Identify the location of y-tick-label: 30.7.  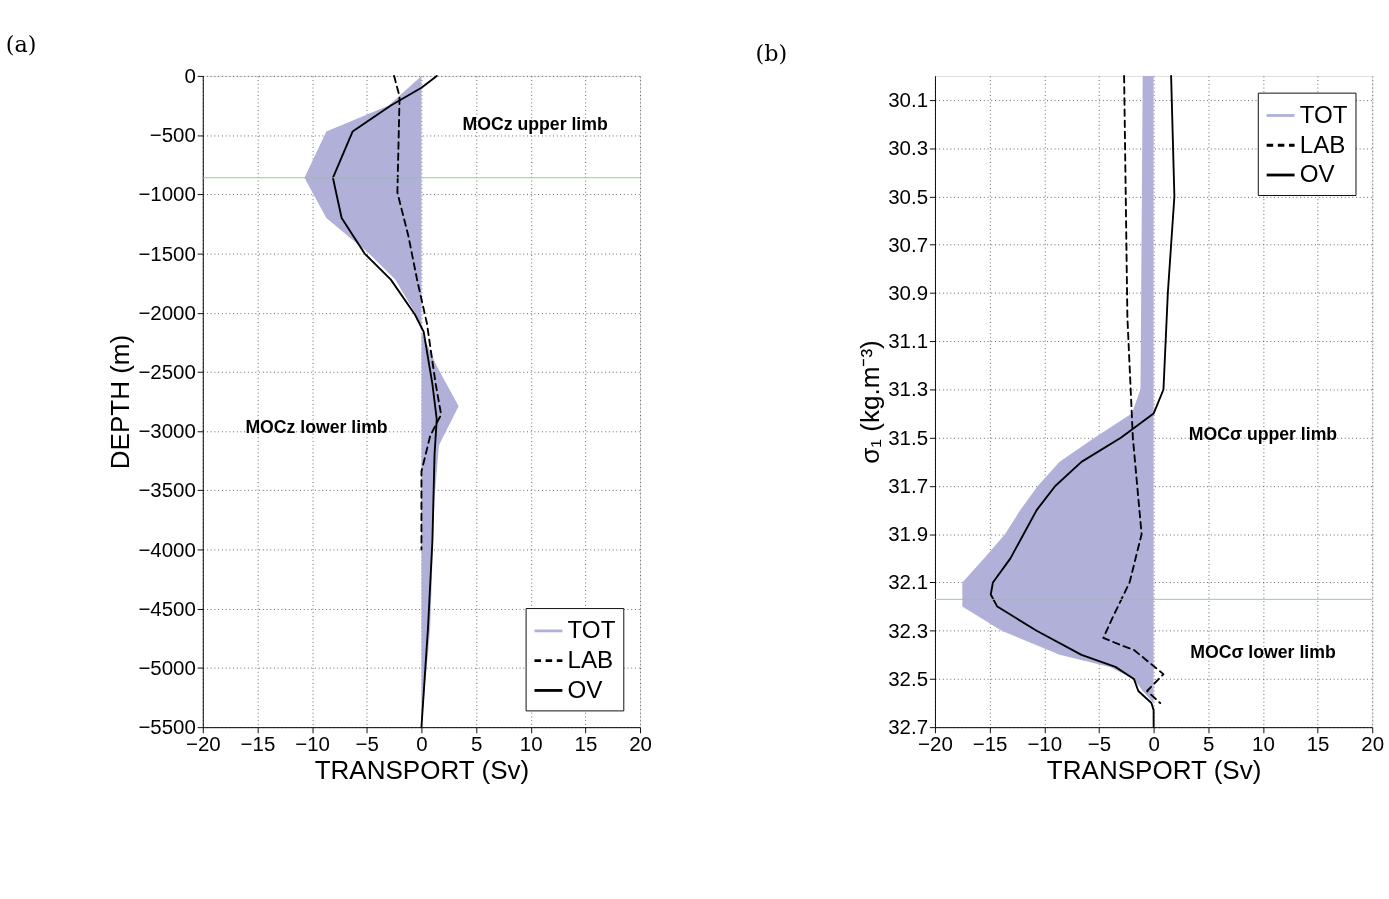
(908, 244).